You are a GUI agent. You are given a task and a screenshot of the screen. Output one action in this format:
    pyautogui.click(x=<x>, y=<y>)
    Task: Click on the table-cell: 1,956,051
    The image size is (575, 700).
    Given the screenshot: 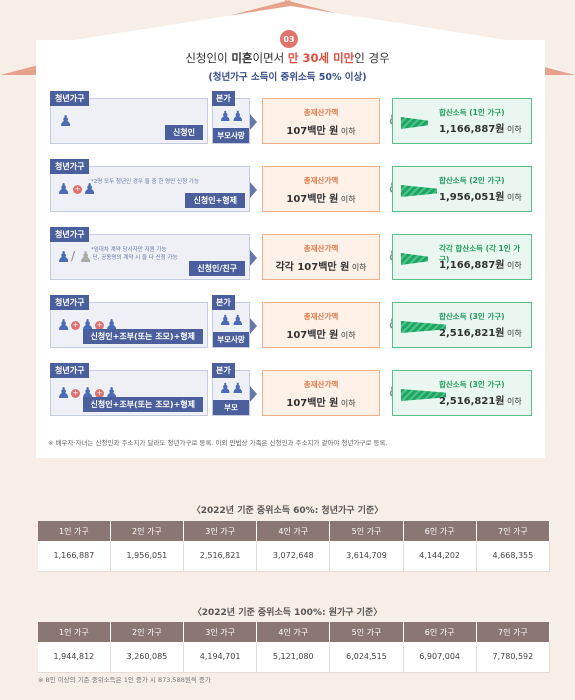 What is the action you would take?
    pyautogui.click(x=147, y=556)
    